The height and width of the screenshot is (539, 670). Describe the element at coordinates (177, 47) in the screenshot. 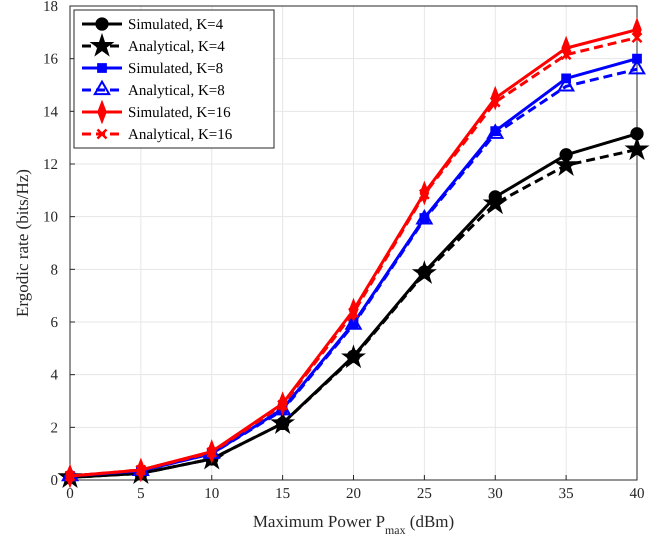

I see `legend-label: Analytical, K=4` at that location.